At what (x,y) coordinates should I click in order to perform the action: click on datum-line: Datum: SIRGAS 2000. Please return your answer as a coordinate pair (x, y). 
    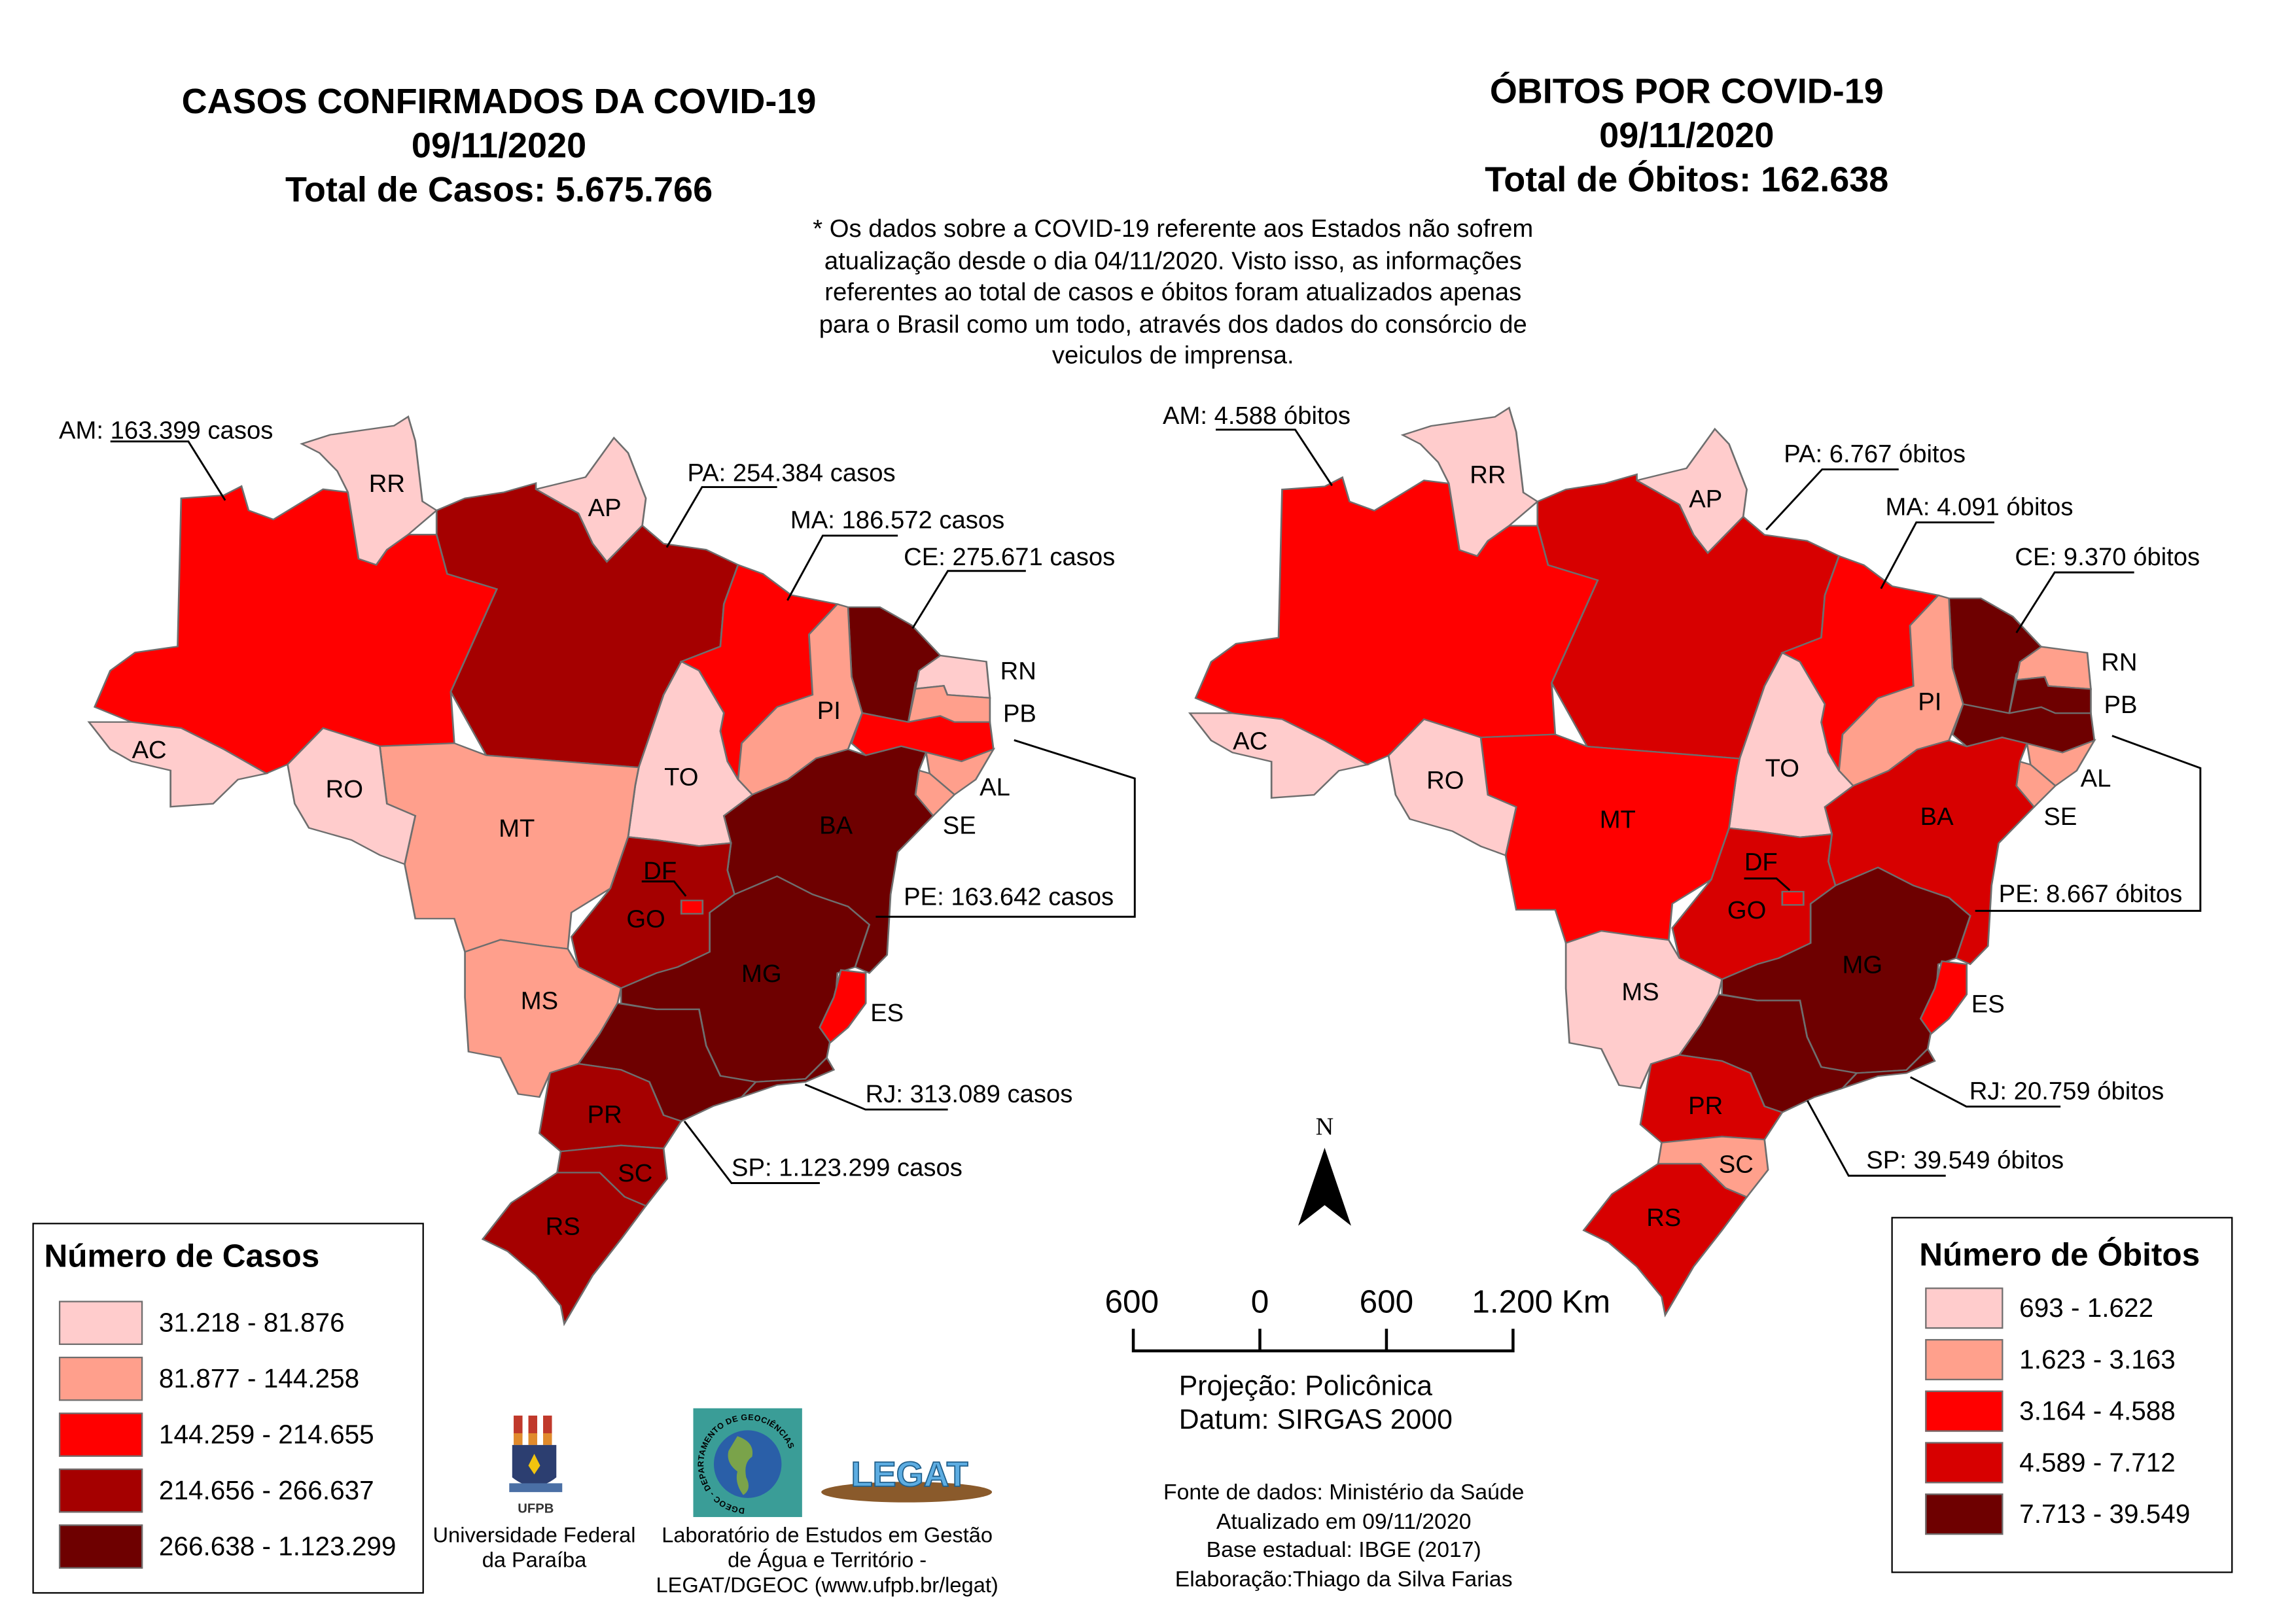
    Looking at the image, I should click on (1315, 1421).